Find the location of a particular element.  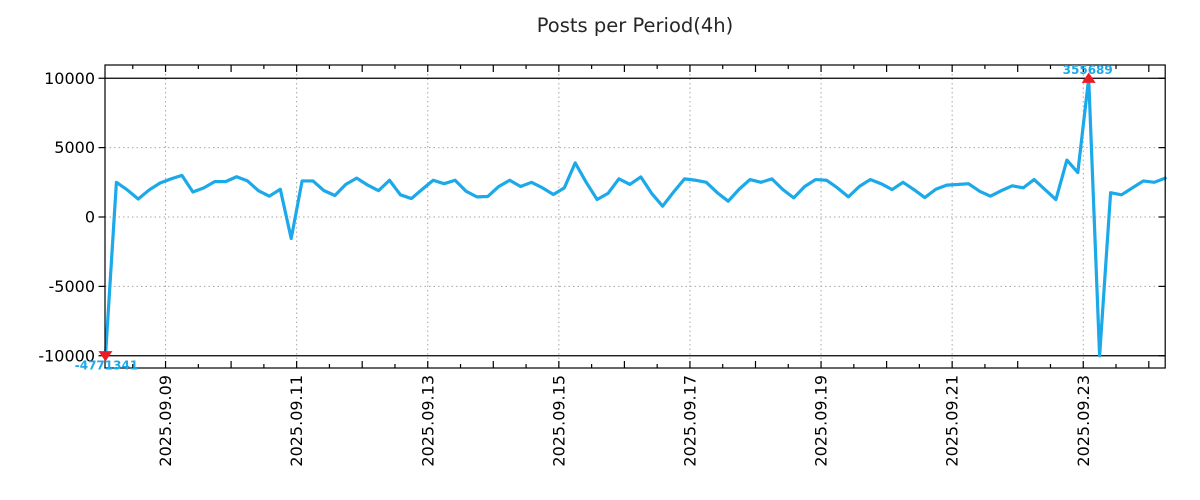

x-tick-label: 2025.09.19 is located at coordinates (821, 421).